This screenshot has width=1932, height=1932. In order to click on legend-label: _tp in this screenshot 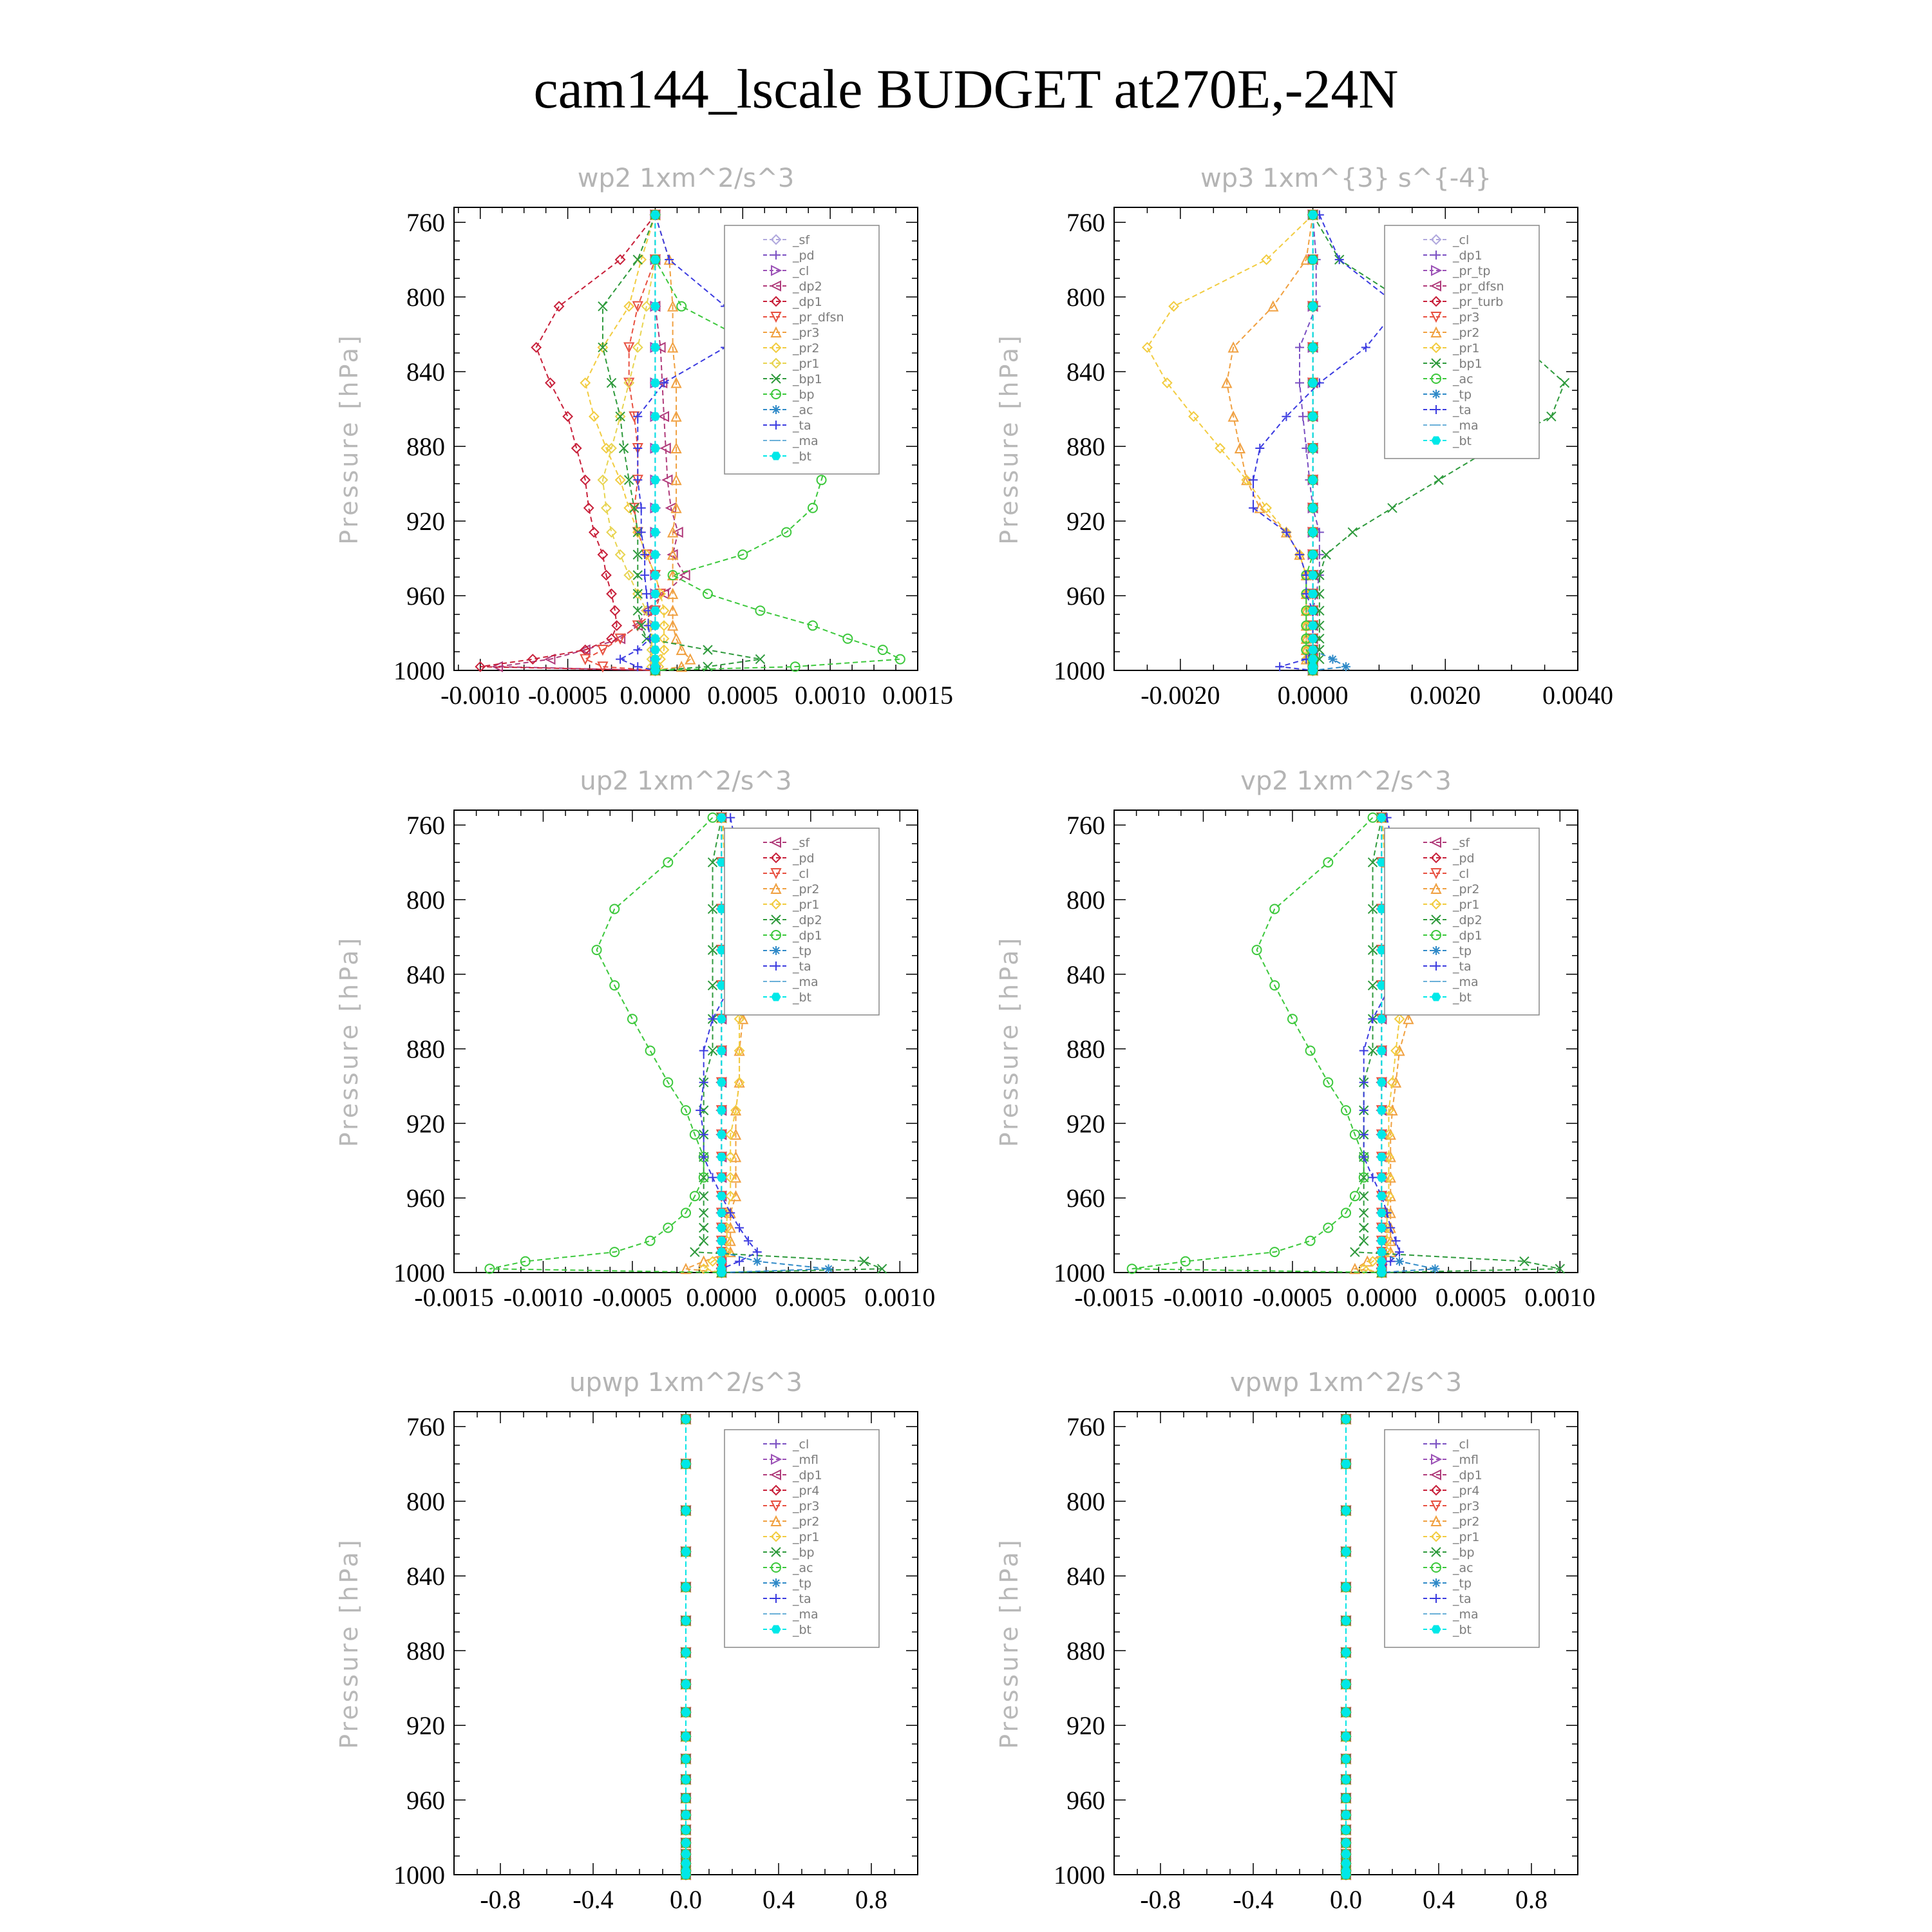, I will do `click(1462, 395)`.